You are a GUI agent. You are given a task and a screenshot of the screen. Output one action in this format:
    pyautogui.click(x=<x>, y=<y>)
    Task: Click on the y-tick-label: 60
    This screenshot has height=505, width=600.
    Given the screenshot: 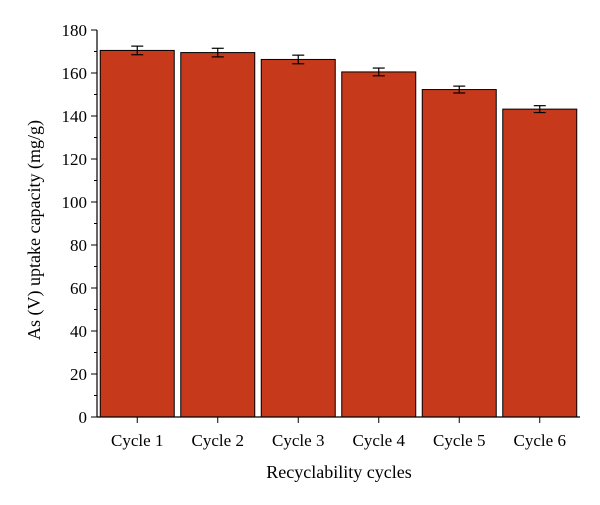 What is the action you would take?
    pyautogui.click(x=78, y=288)
    